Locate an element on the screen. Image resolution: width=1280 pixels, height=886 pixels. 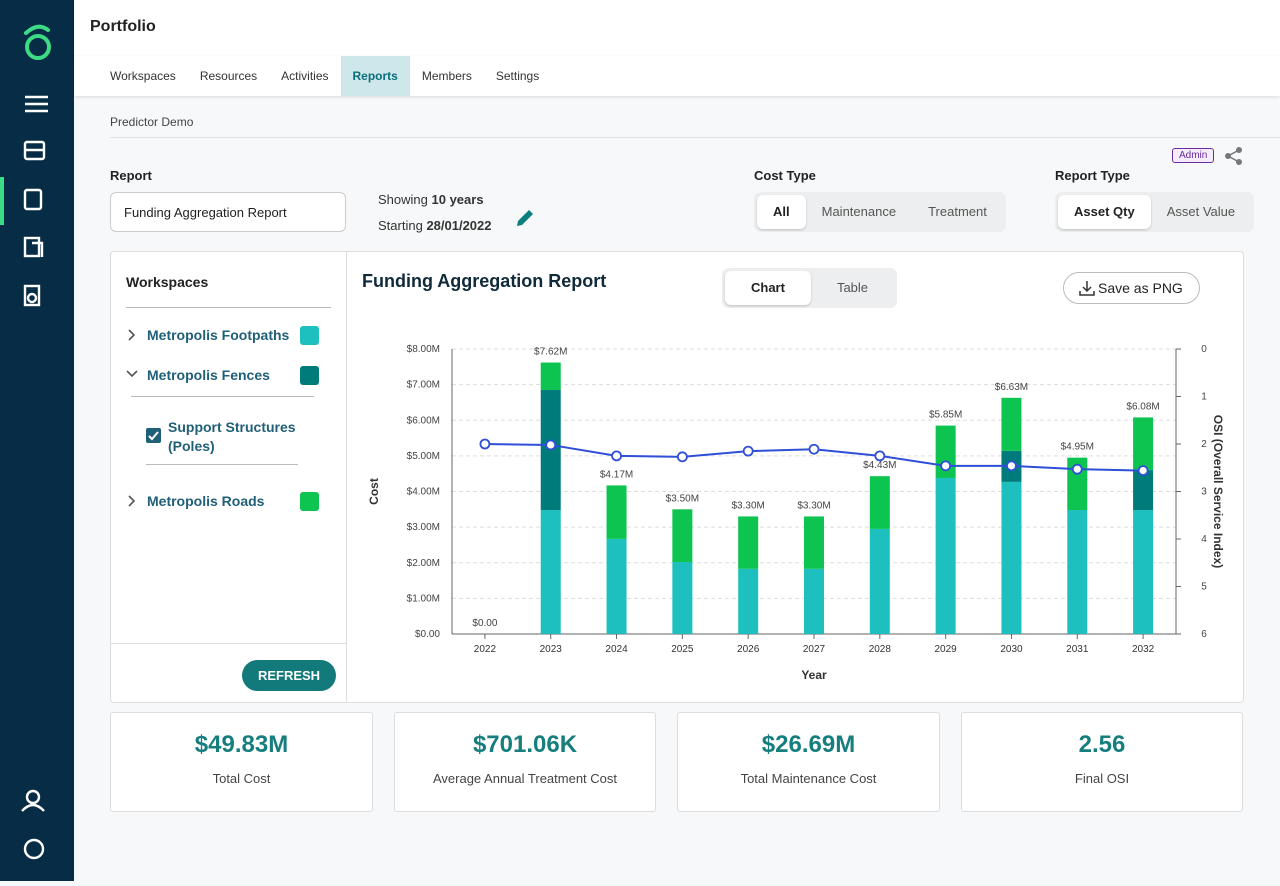
sub-workspace: Support Structures (Poles) is located at coordinates (232, 436).